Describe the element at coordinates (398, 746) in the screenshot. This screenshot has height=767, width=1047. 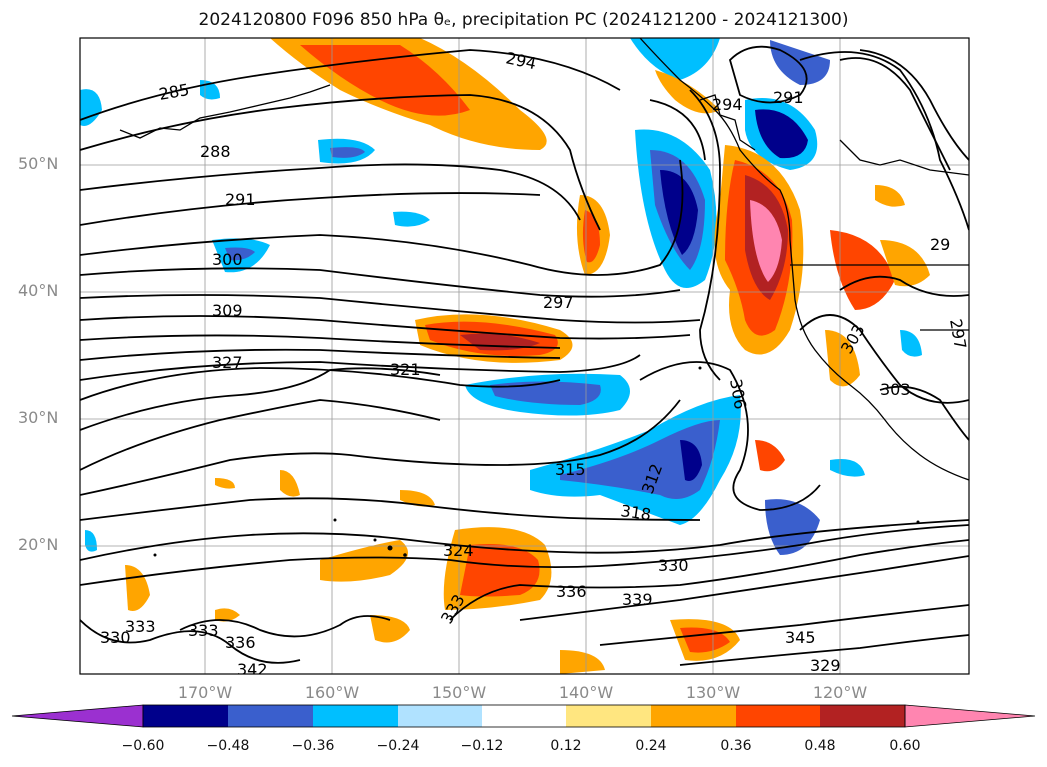
I see `colorbar-tick-label: −0.24` at that location.